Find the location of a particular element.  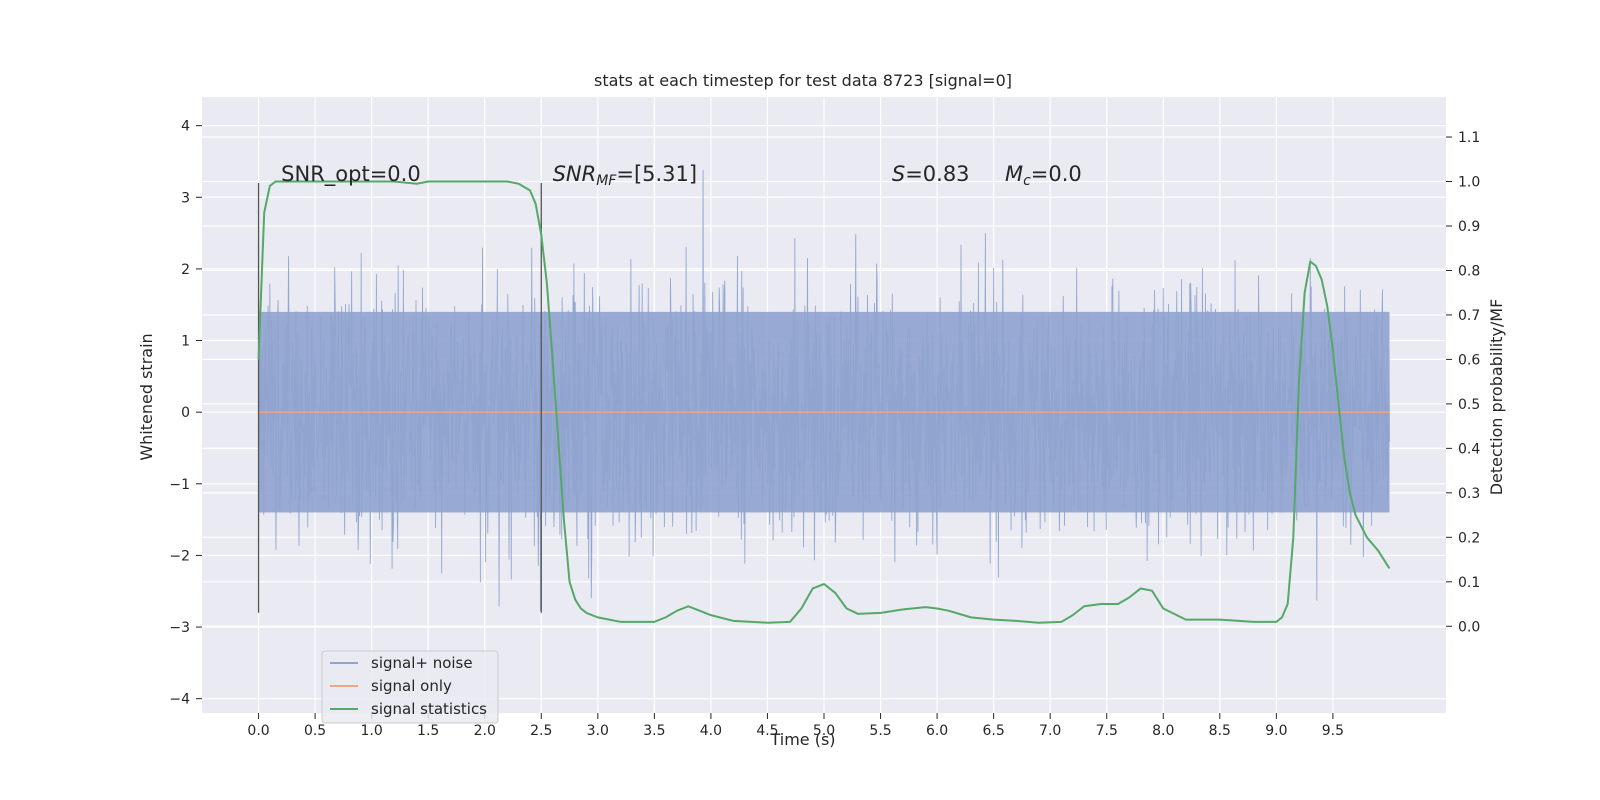

x-tick-label-7: 3.5 is located at coordinates (654, 731).